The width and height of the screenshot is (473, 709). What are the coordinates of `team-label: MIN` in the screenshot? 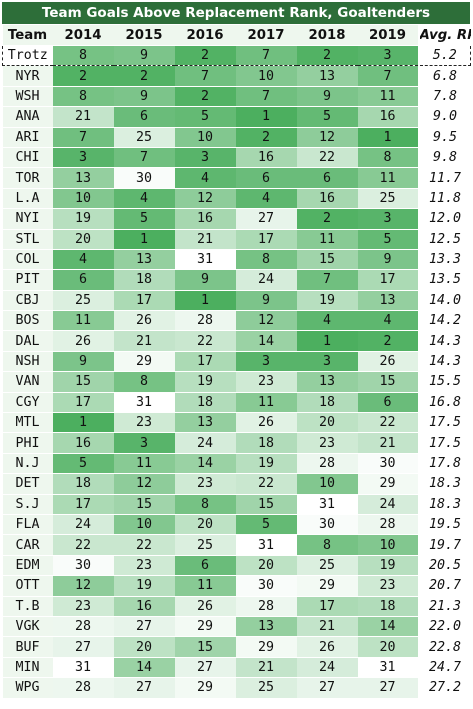 It's located at (27, 668).